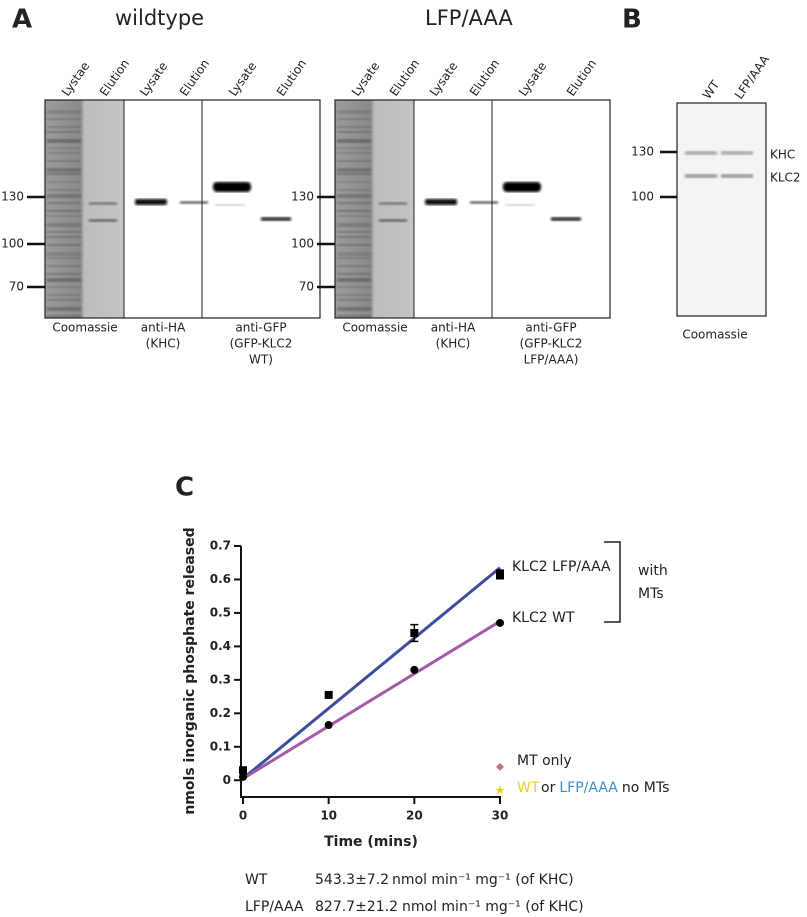 The height and width of the screenshot is (917, 807). Describe the element at coordinates (551, 360) in the screenshot. I see `section-label: LFP/AAA)` at that location.